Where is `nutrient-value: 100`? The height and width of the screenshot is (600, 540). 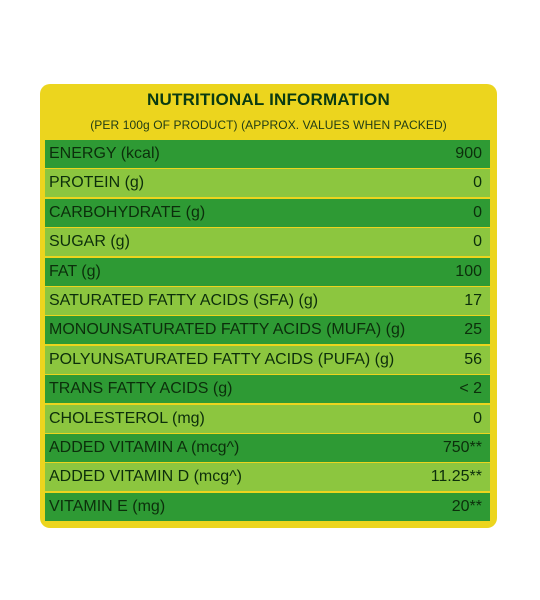
nutrient-value: 100 is located at coordinates (468, 271).